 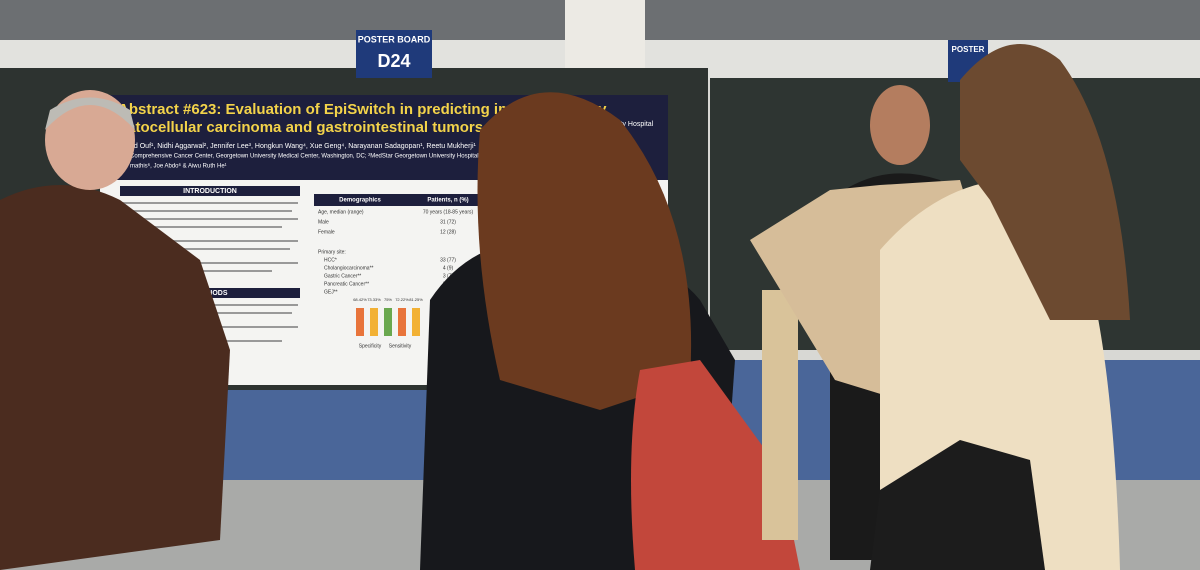 What do you see at coordinates (115, 377) in the screenshot?
I see `man-left` at bounding box center [115, 377].